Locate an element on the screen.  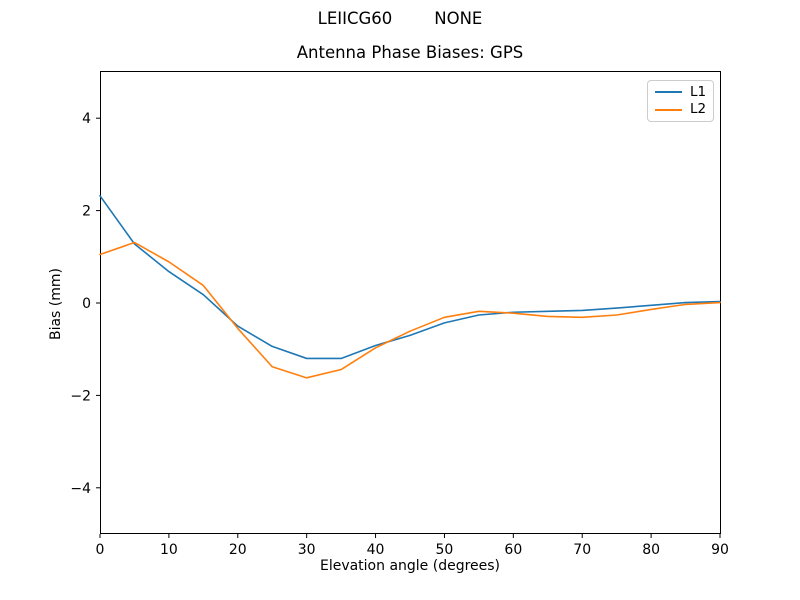
x-tick-label: 90 is located at coordinates (720, 550).